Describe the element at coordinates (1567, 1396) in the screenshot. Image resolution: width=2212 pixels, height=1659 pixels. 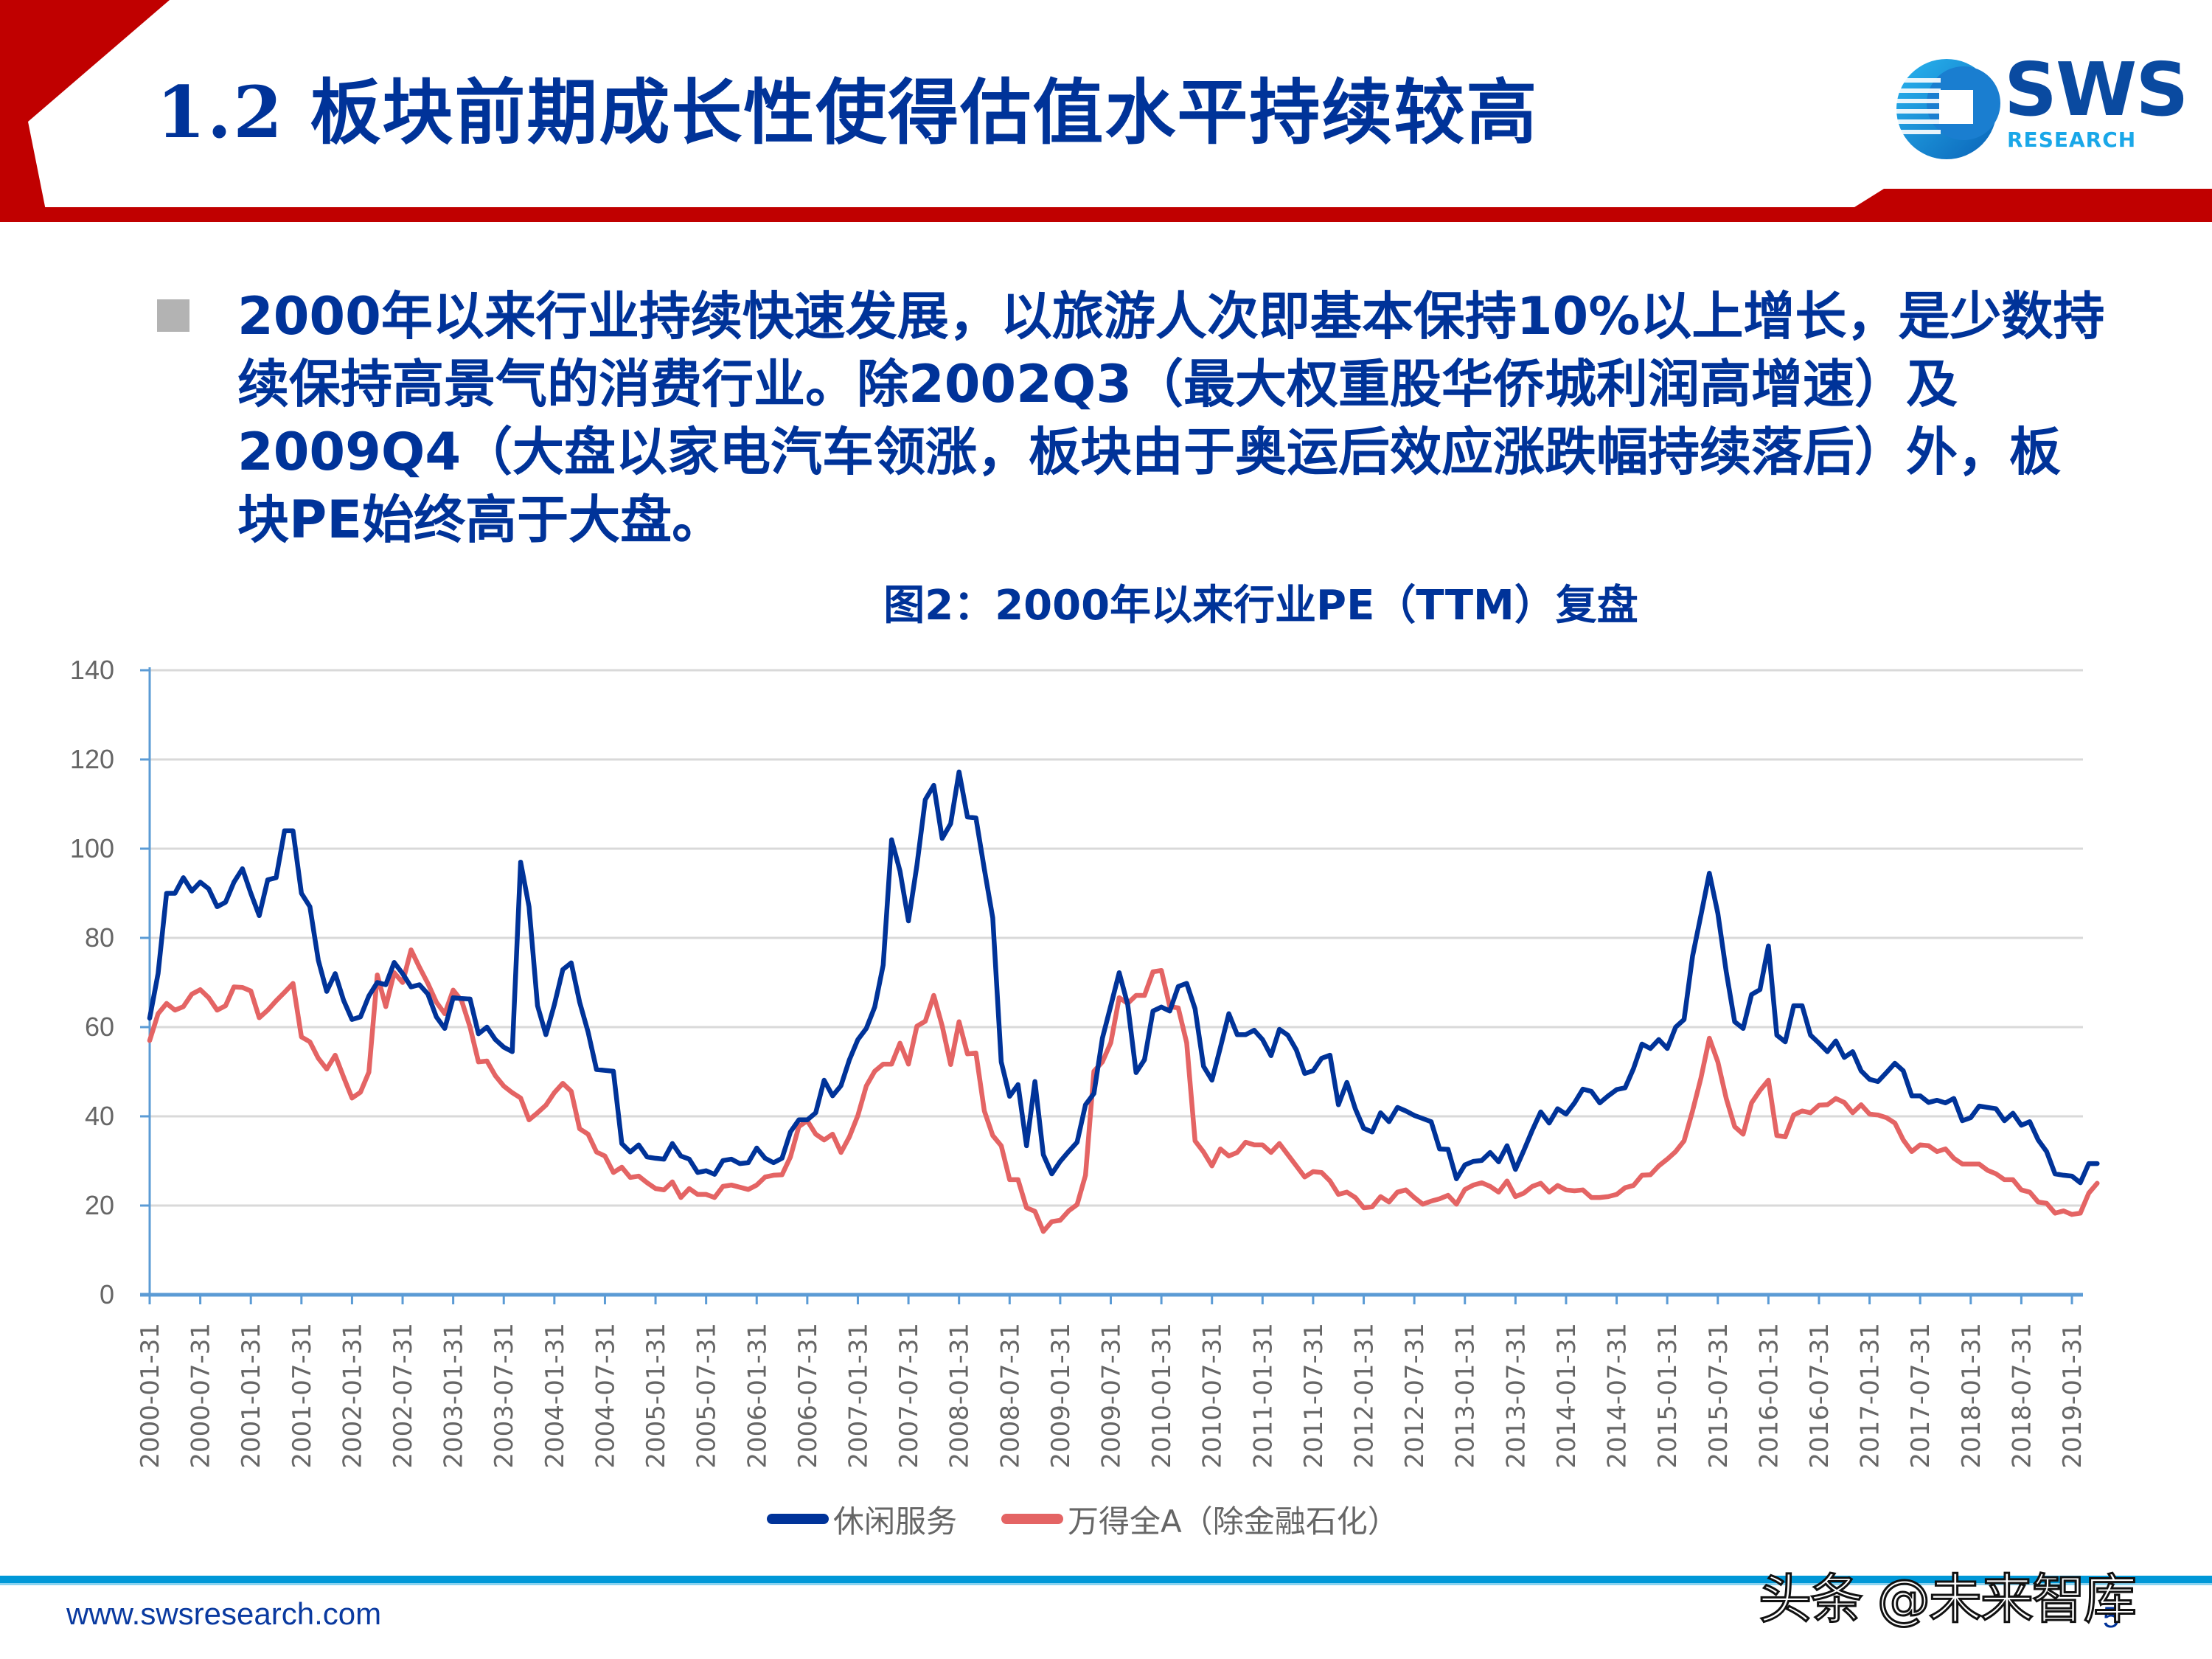
I see `x-tick-label: 2014-01-31` at that location.